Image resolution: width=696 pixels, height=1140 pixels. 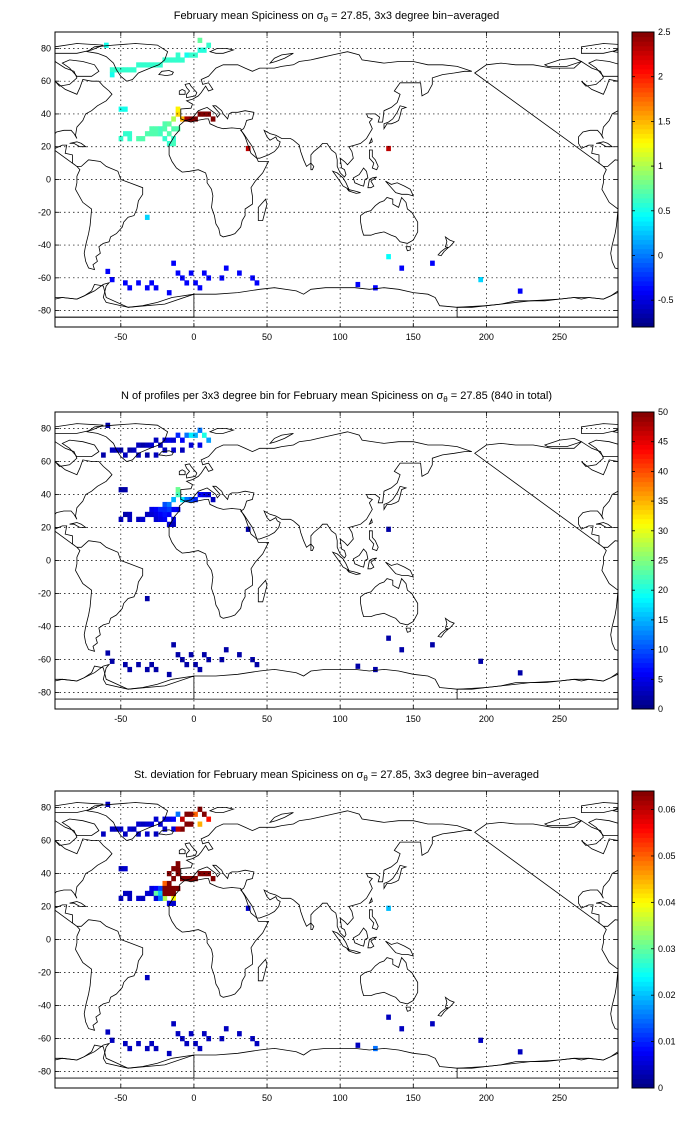 What do you see at coordinates (44, 594) in the screenshot?
I see `y-tick-label: -20` at bounding box center [44, 594].